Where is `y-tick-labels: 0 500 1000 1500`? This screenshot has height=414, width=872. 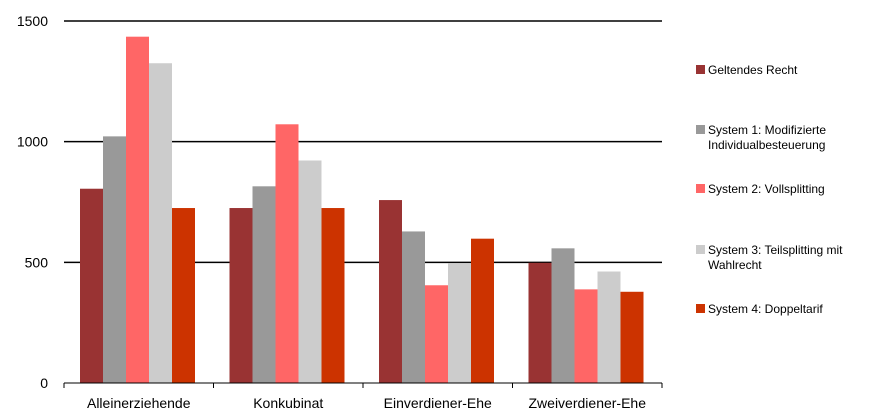 y-tick-labels: 0 500 1000 1500 is located at coordinates (32, 202).